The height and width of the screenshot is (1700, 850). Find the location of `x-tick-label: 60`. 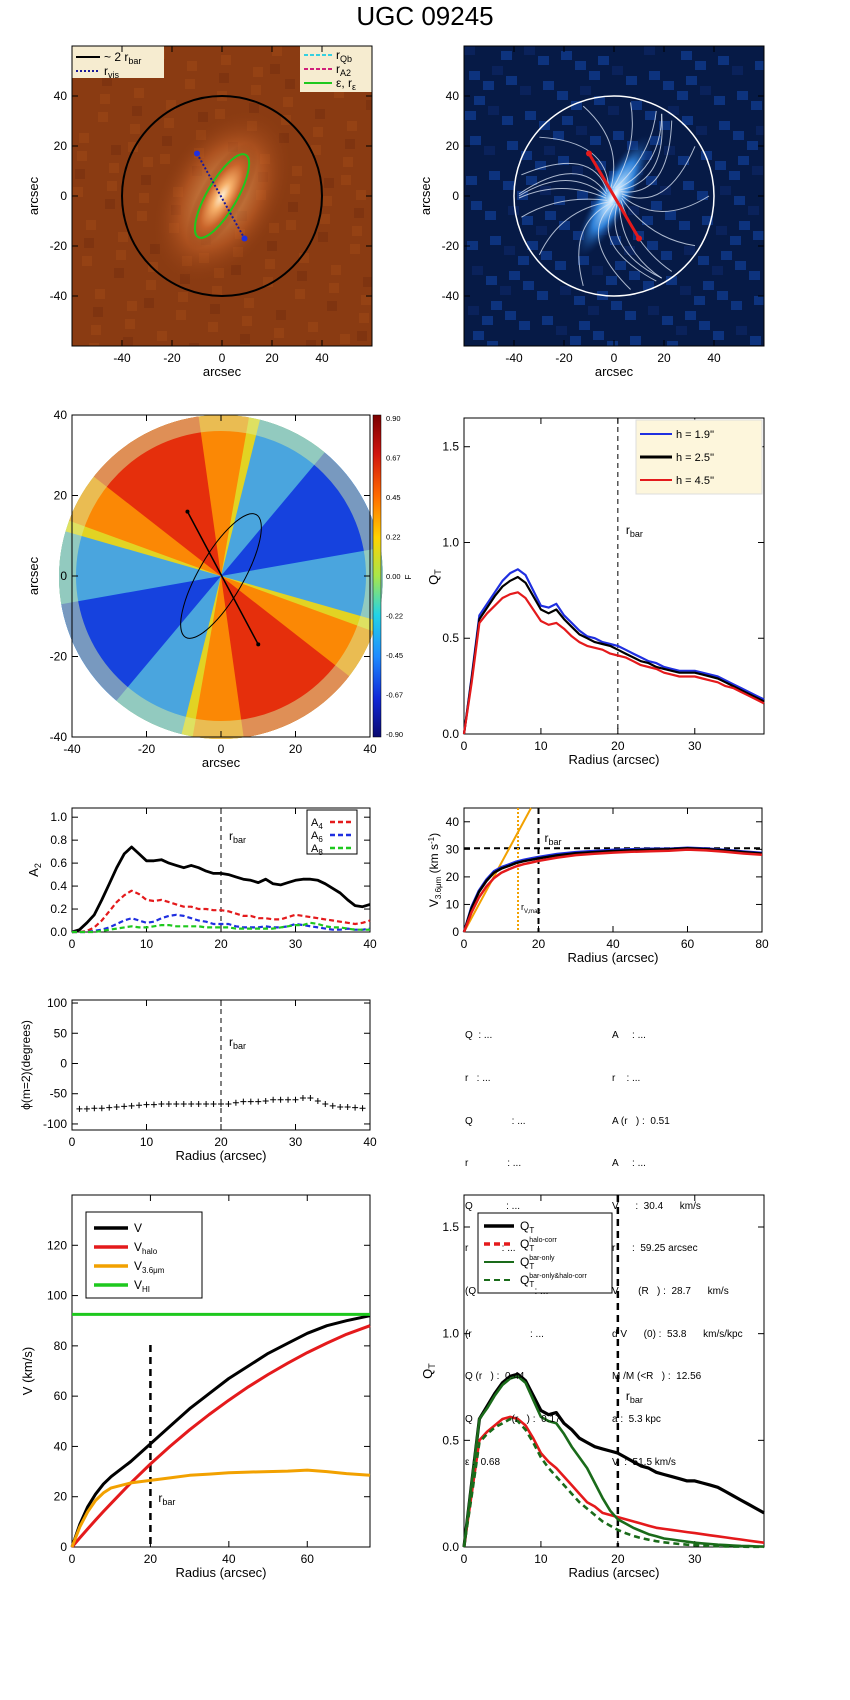

x-tick-label: 60 is located at coordinates (688, 944).